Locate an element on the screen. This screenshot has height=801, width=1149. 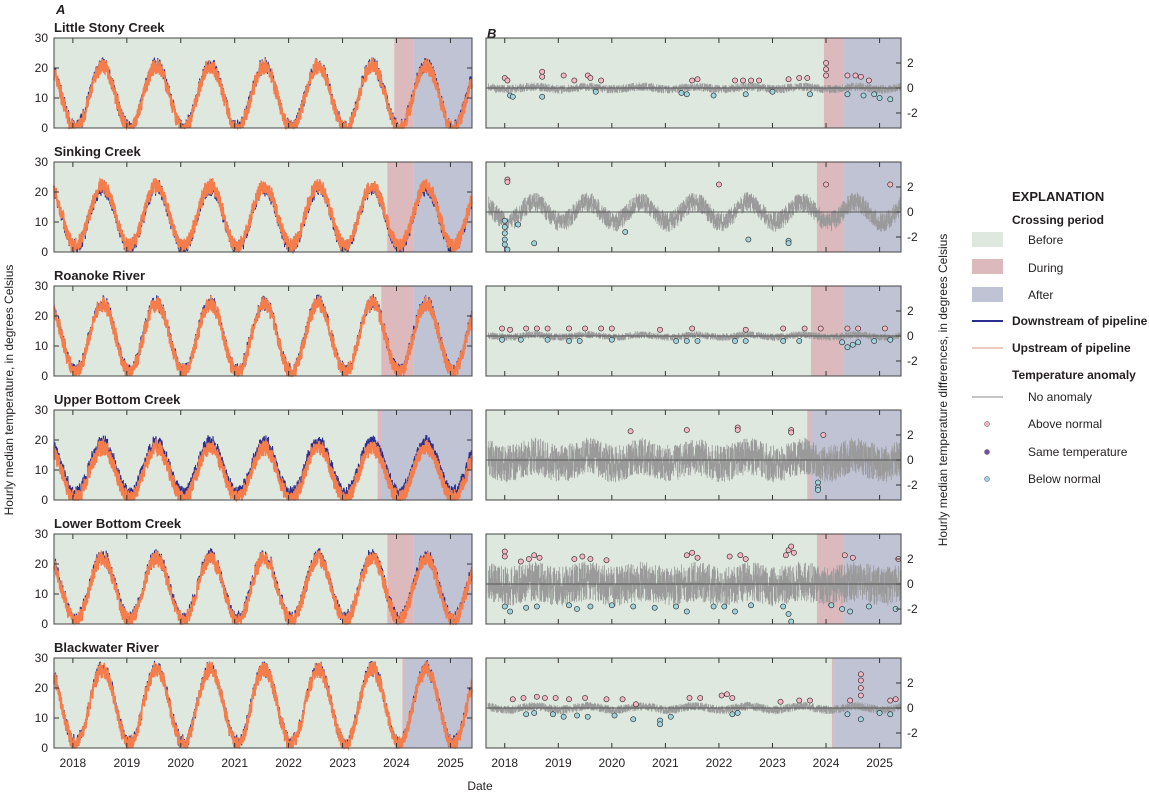
x-tick-label: 2025 is located at coordinates (450, 763).